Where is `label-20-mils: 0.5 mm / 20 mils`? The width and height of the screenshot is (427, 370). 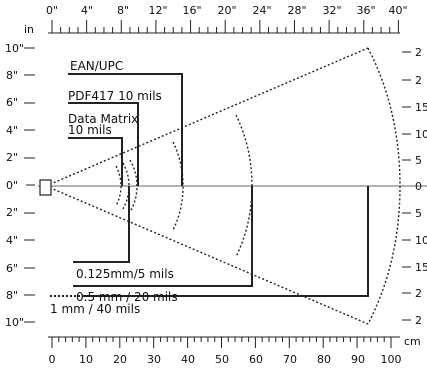 label-20-mils: 0.5 mm / 20 mils is located at coordinates (127, 297).